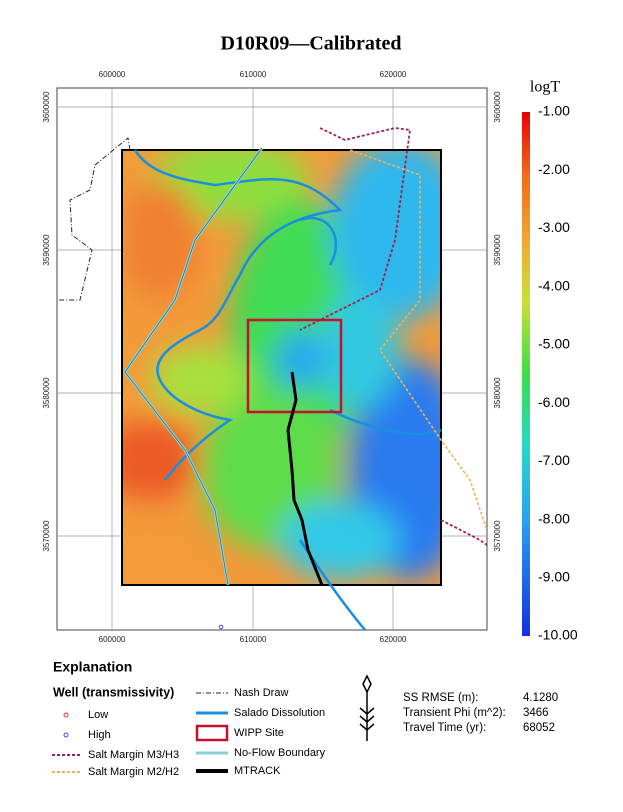 The width and height of the screenshot is (623, 812). I want to click on y-tick-left: 3600000, so click(46, 107).